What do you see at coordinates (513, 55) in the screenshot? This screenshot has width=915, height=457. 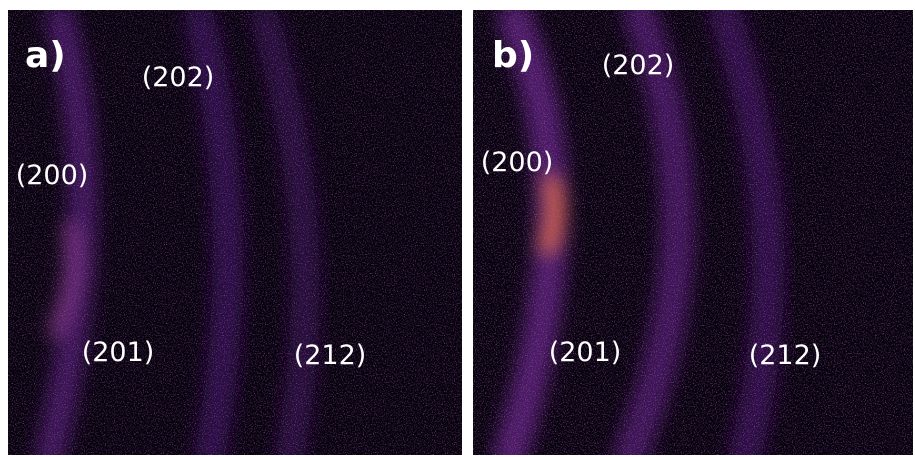 I see `panel-label: b)` at bounding box center [513, 55].